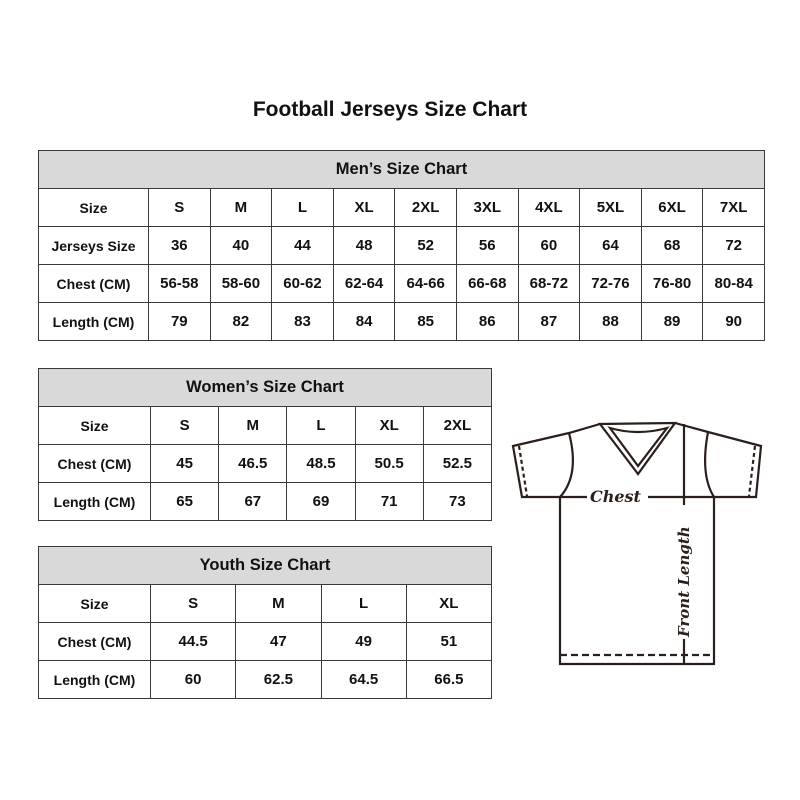 The image size is (800, 800). I want to click on table-cell: 89, so click(672, 321).